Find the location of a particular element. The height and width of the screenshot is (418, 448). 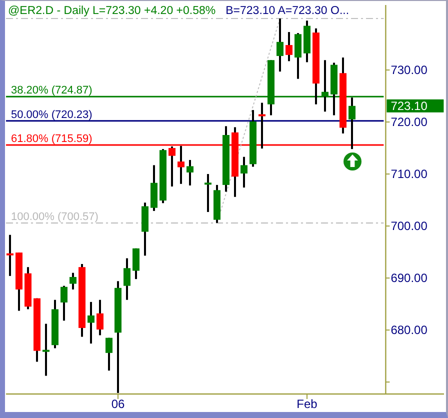

y-tick-label: 700.00 is located at coordinates (409, 226).